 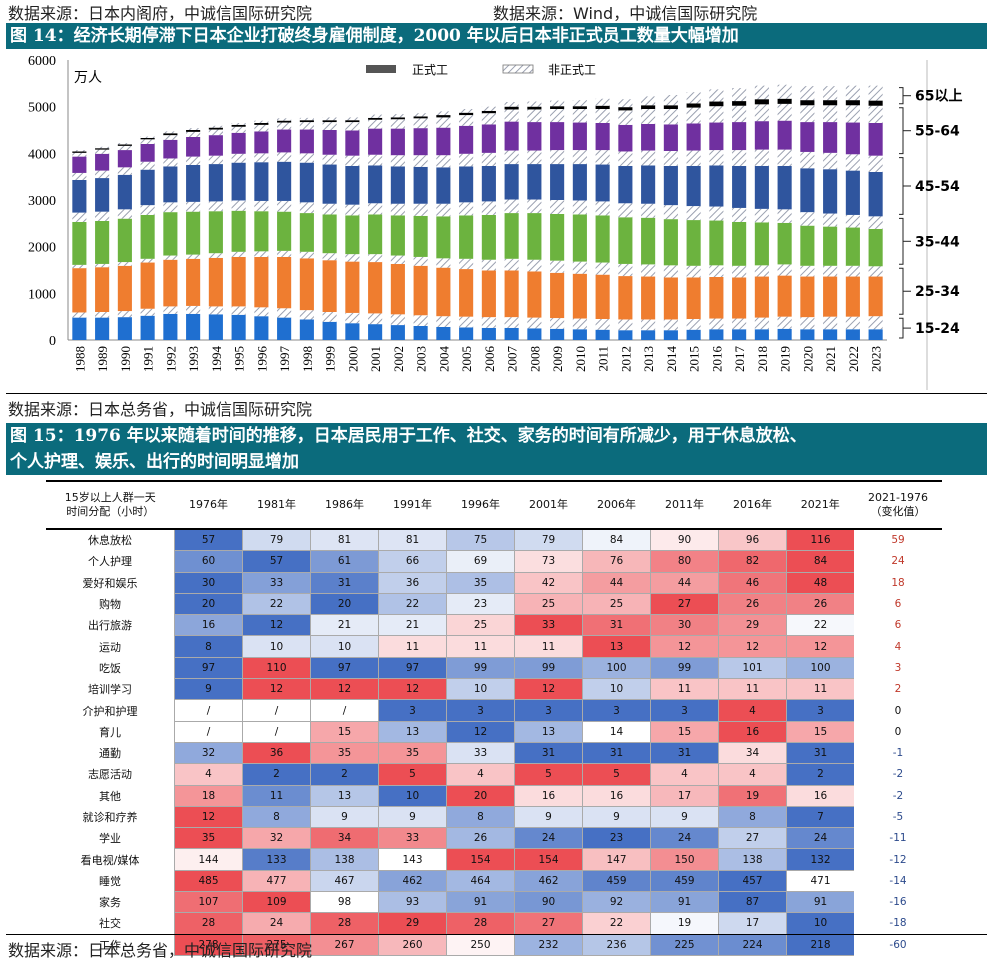 What do you see at coordinates (344, 732) in the screenshot?
I see `value-cell: 15` at bounding box center [344, 732].